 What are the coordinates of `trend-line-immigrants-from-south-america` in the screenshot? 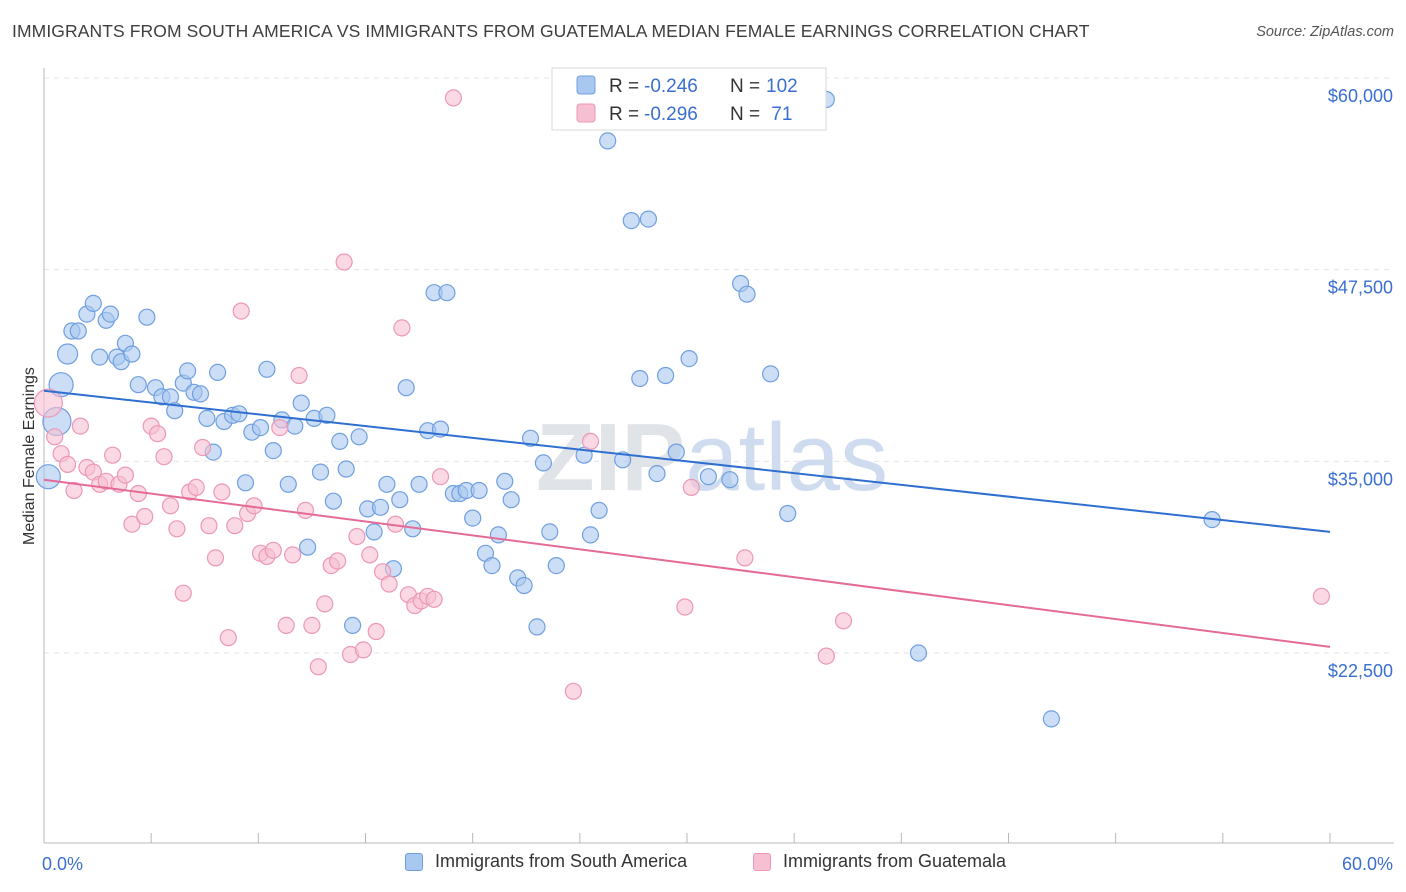 It's located at (687, 461).